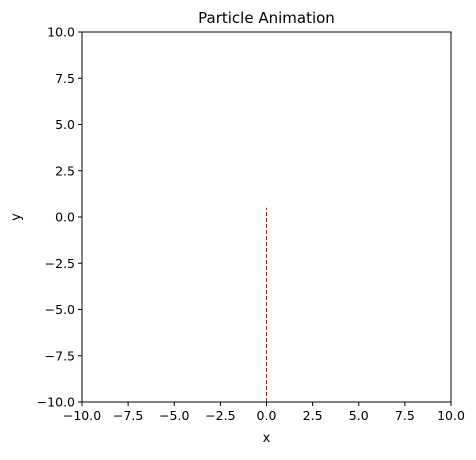 Image resolution: width=476 pixels, height=460 pixels. Describe the element at coordinates (359, 415) in the screenshot. I see `x-tick-label: 5.0` at that location.